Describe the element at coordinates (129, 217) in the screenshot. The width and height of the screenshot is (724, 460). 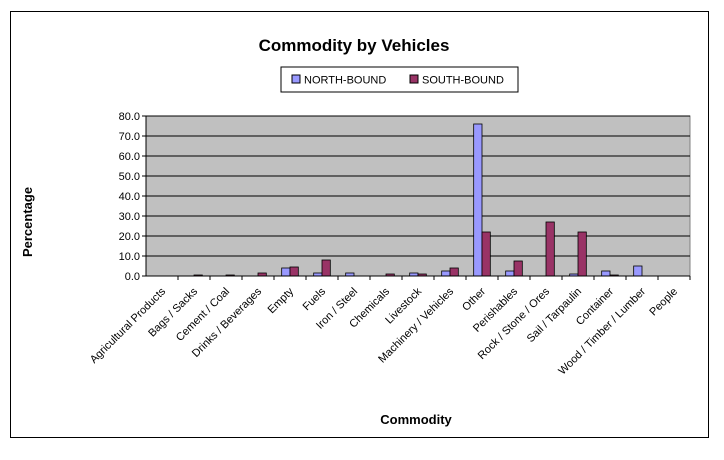
I see `y-tick-label: 30.0` at that location.